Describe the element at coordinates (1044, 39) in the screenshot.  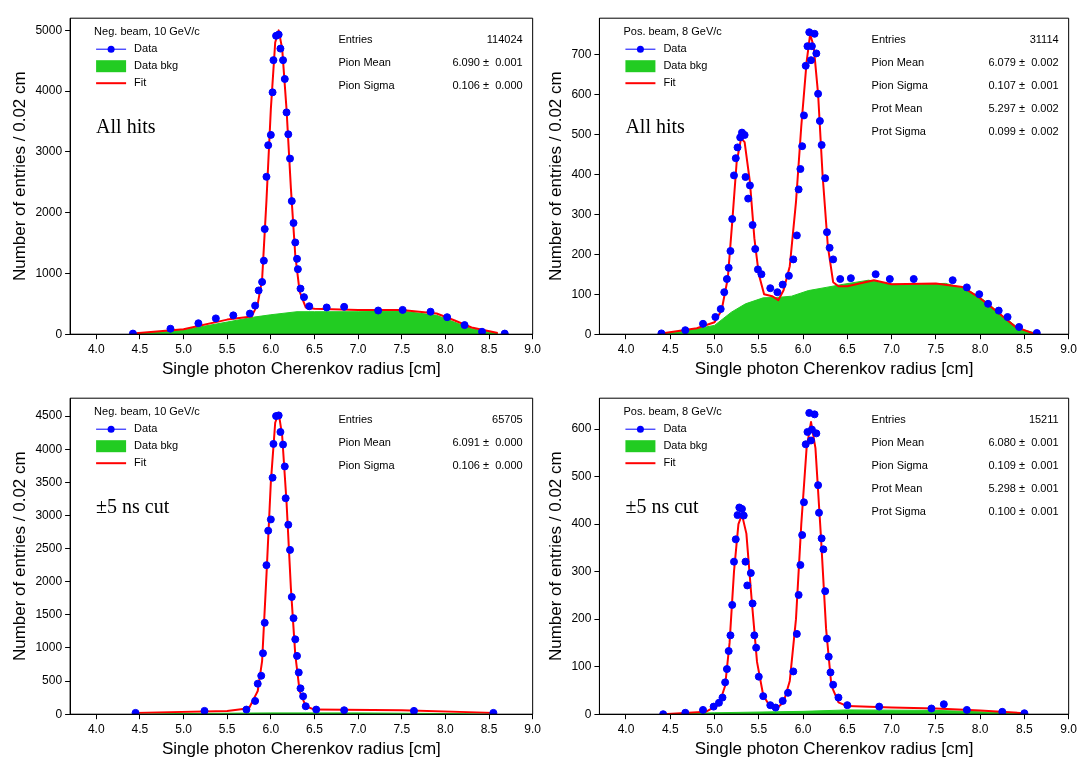
I see `annotation: 31114` at that location.